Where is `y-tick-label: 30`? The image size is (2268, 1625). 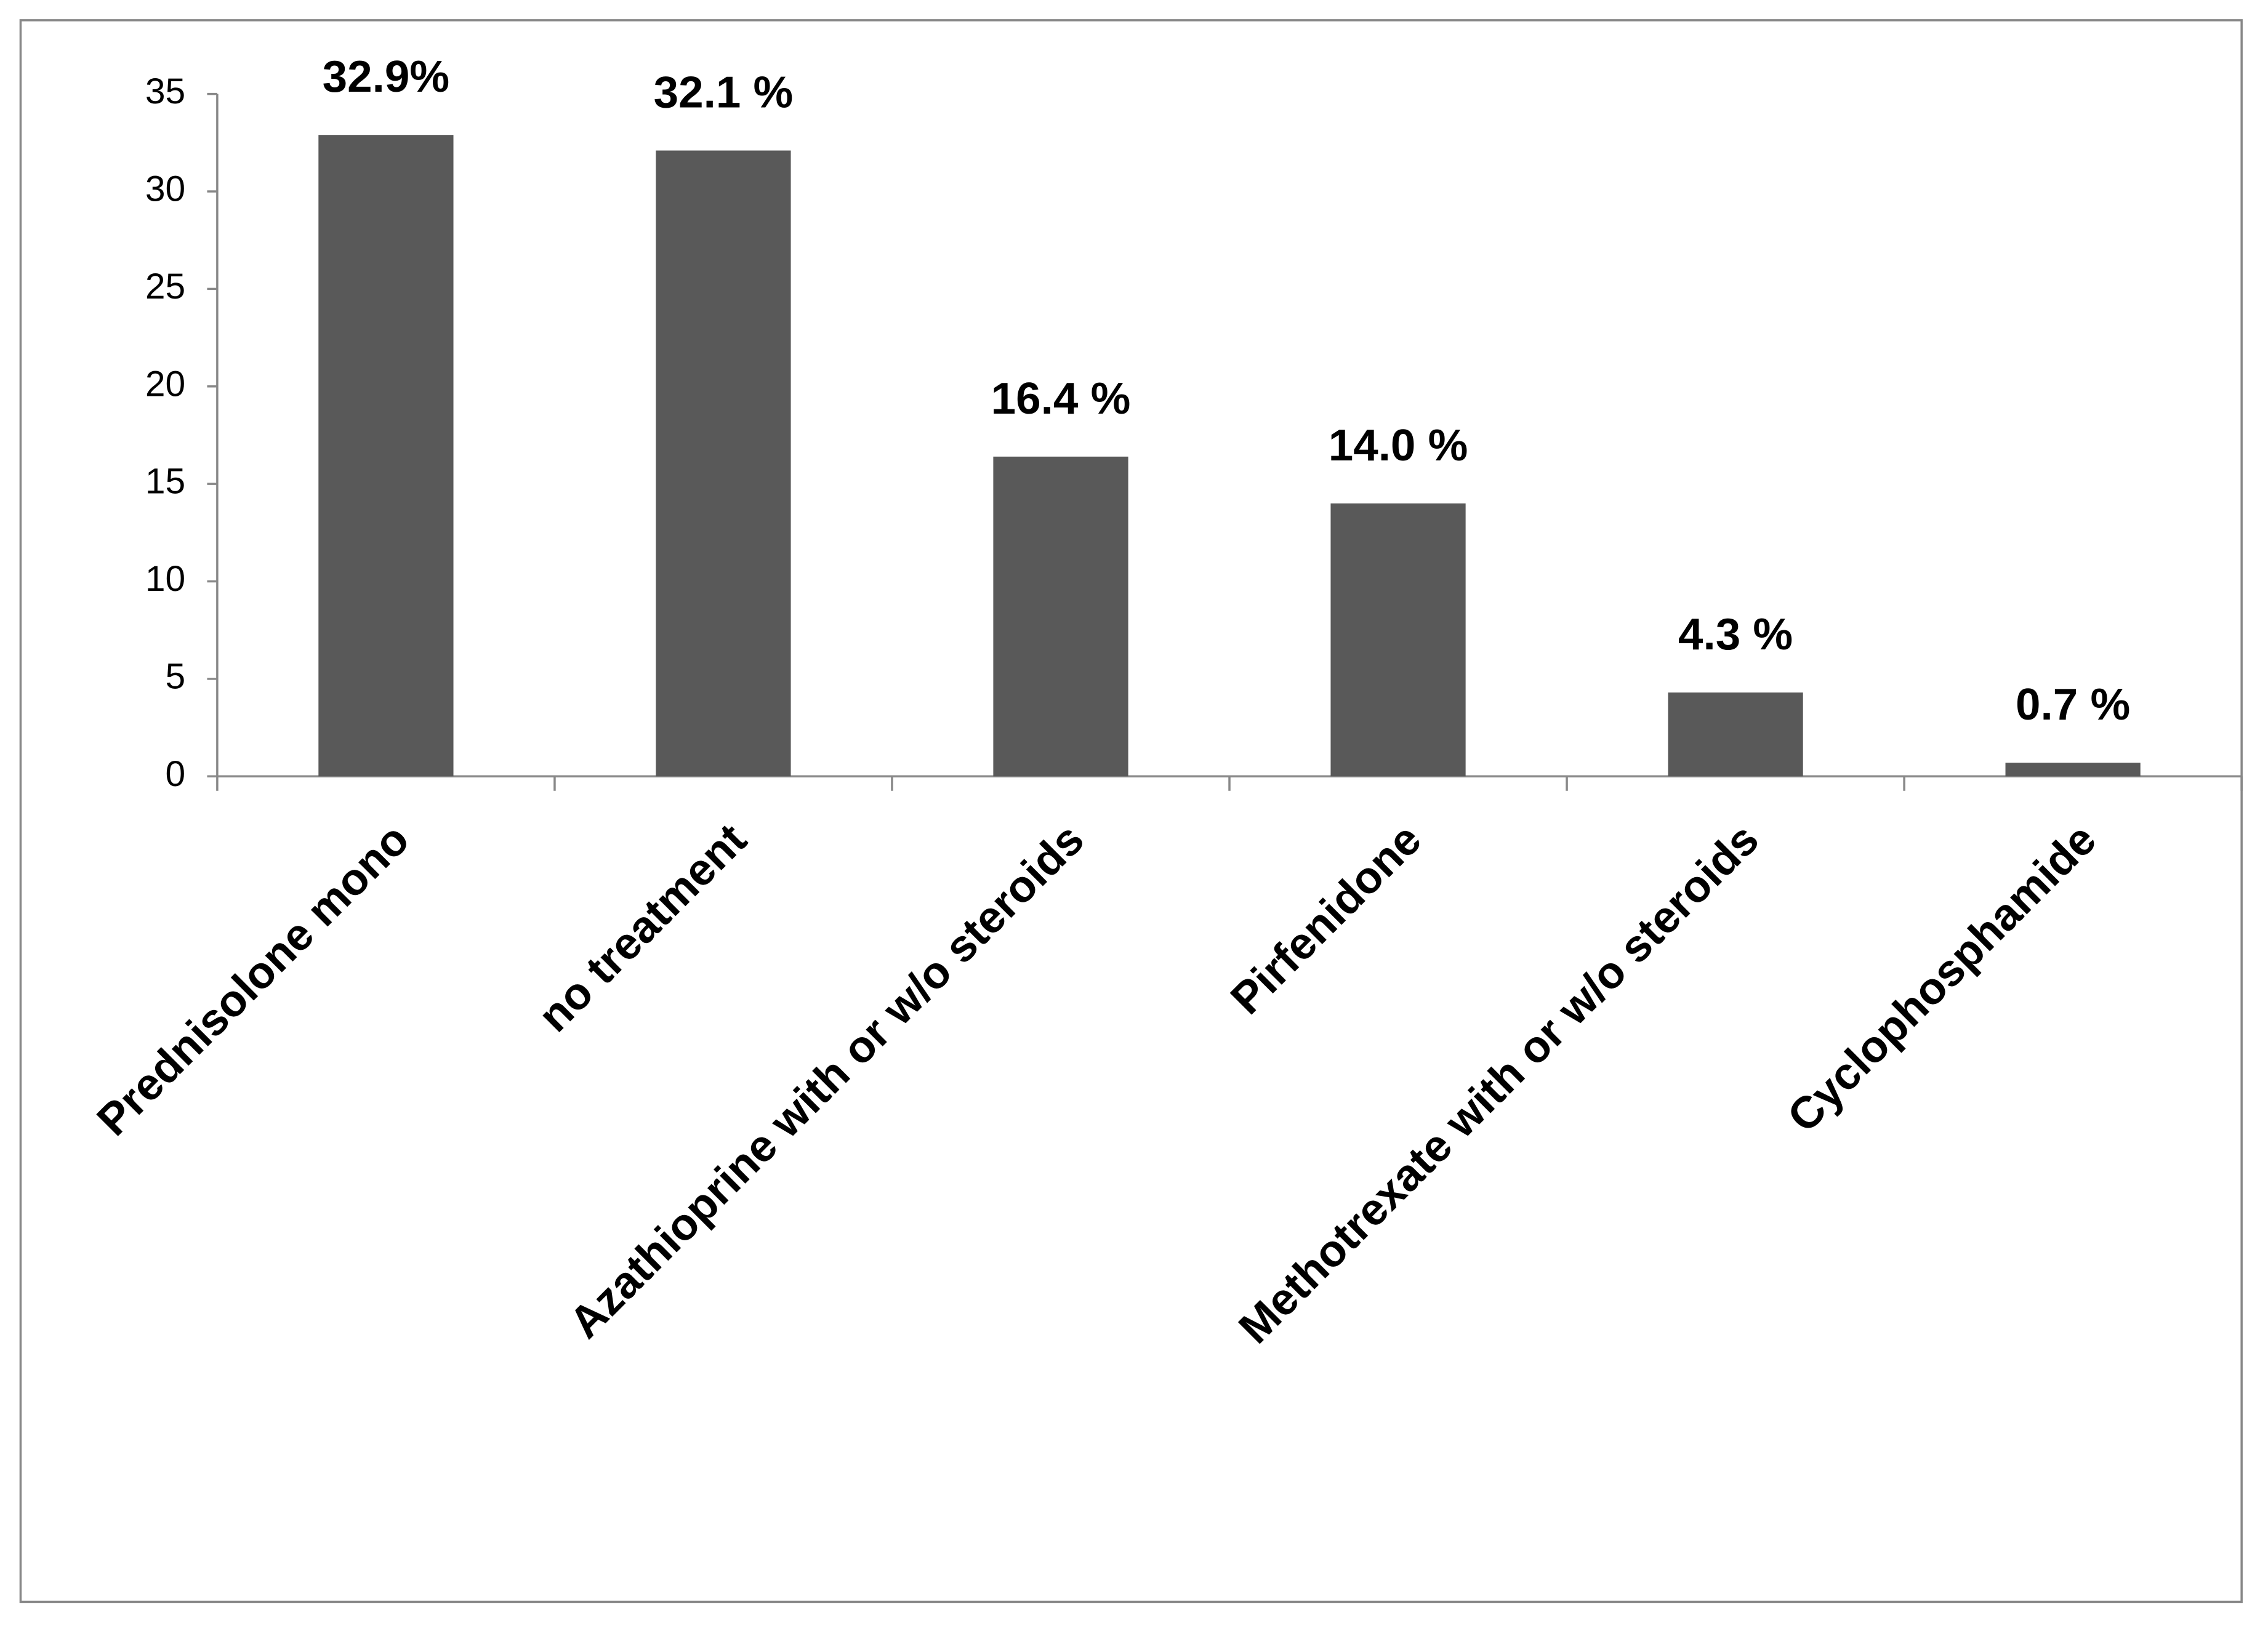 y-tick-label: 30 is located at coordinates (165, 189).